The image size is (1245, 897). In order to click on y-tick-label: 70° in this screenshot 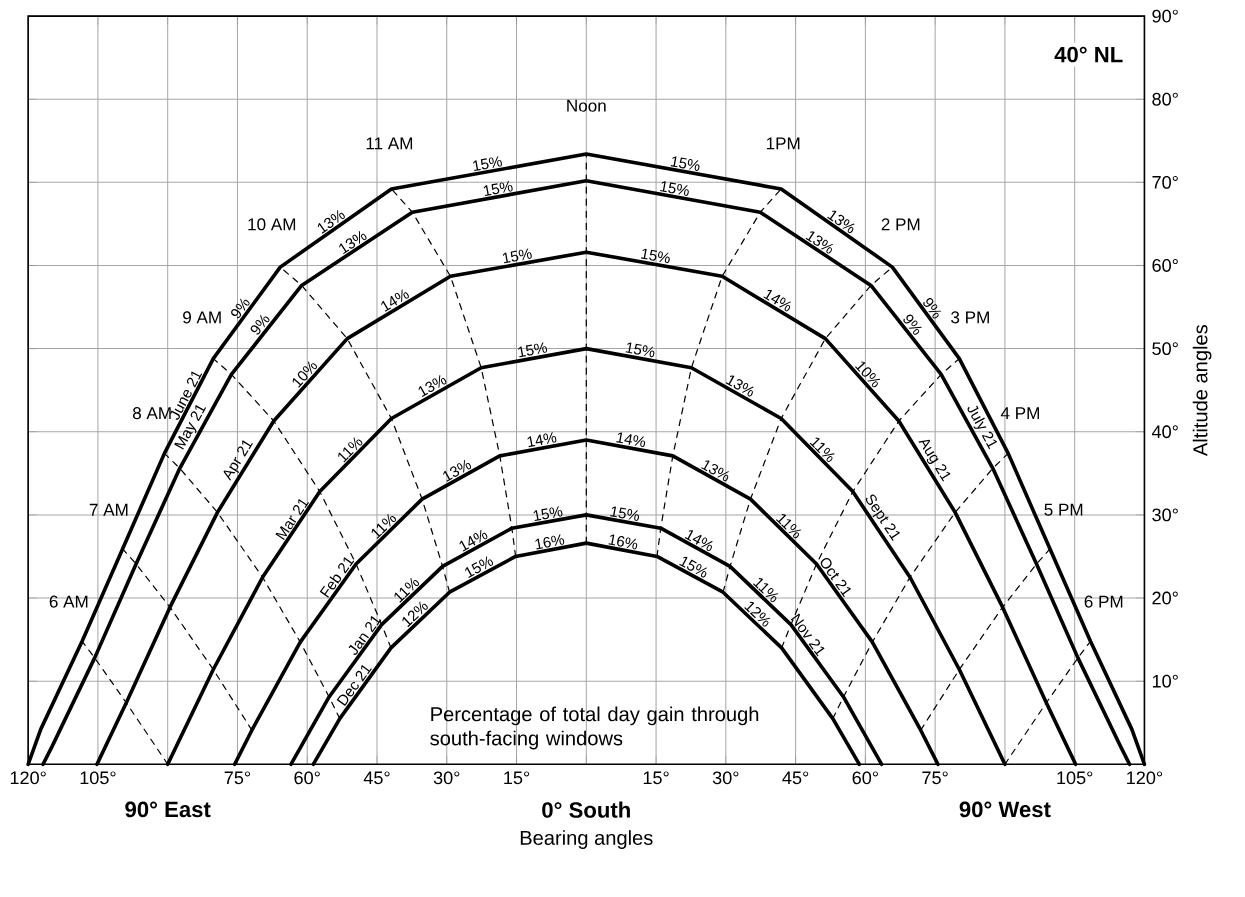, I will do `click(1165, 182)`.